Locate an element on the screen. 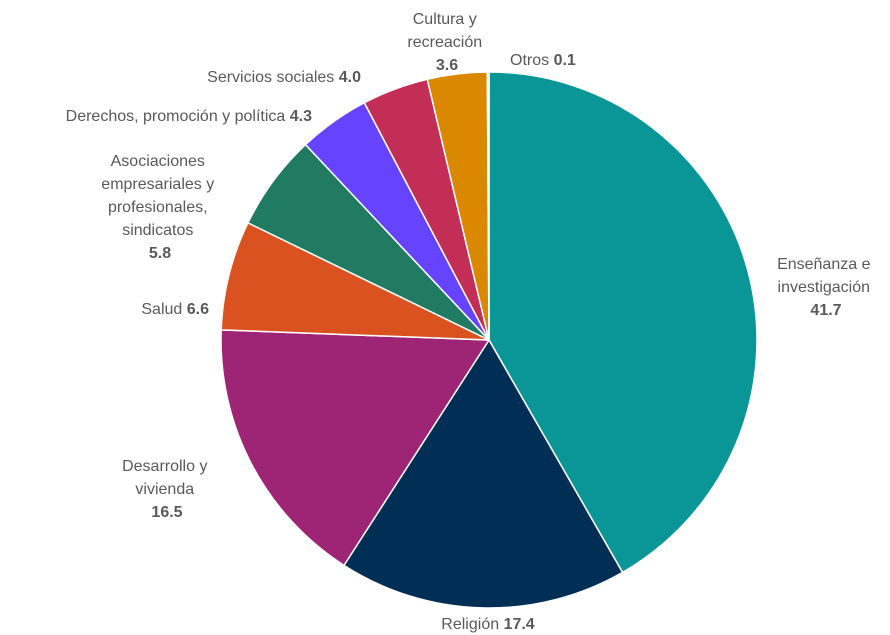  label-otros-name: Otros is located at coordinates (529, 60).